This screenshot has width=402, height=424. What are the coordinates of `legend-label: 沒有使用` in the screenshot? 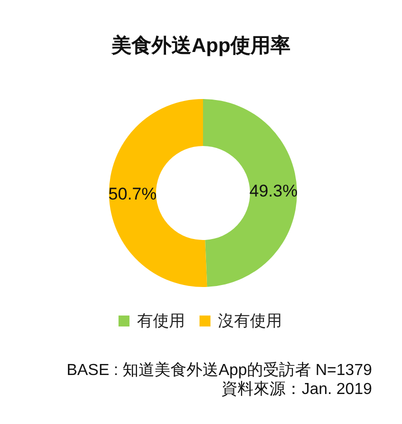 It's located at (250, 321).